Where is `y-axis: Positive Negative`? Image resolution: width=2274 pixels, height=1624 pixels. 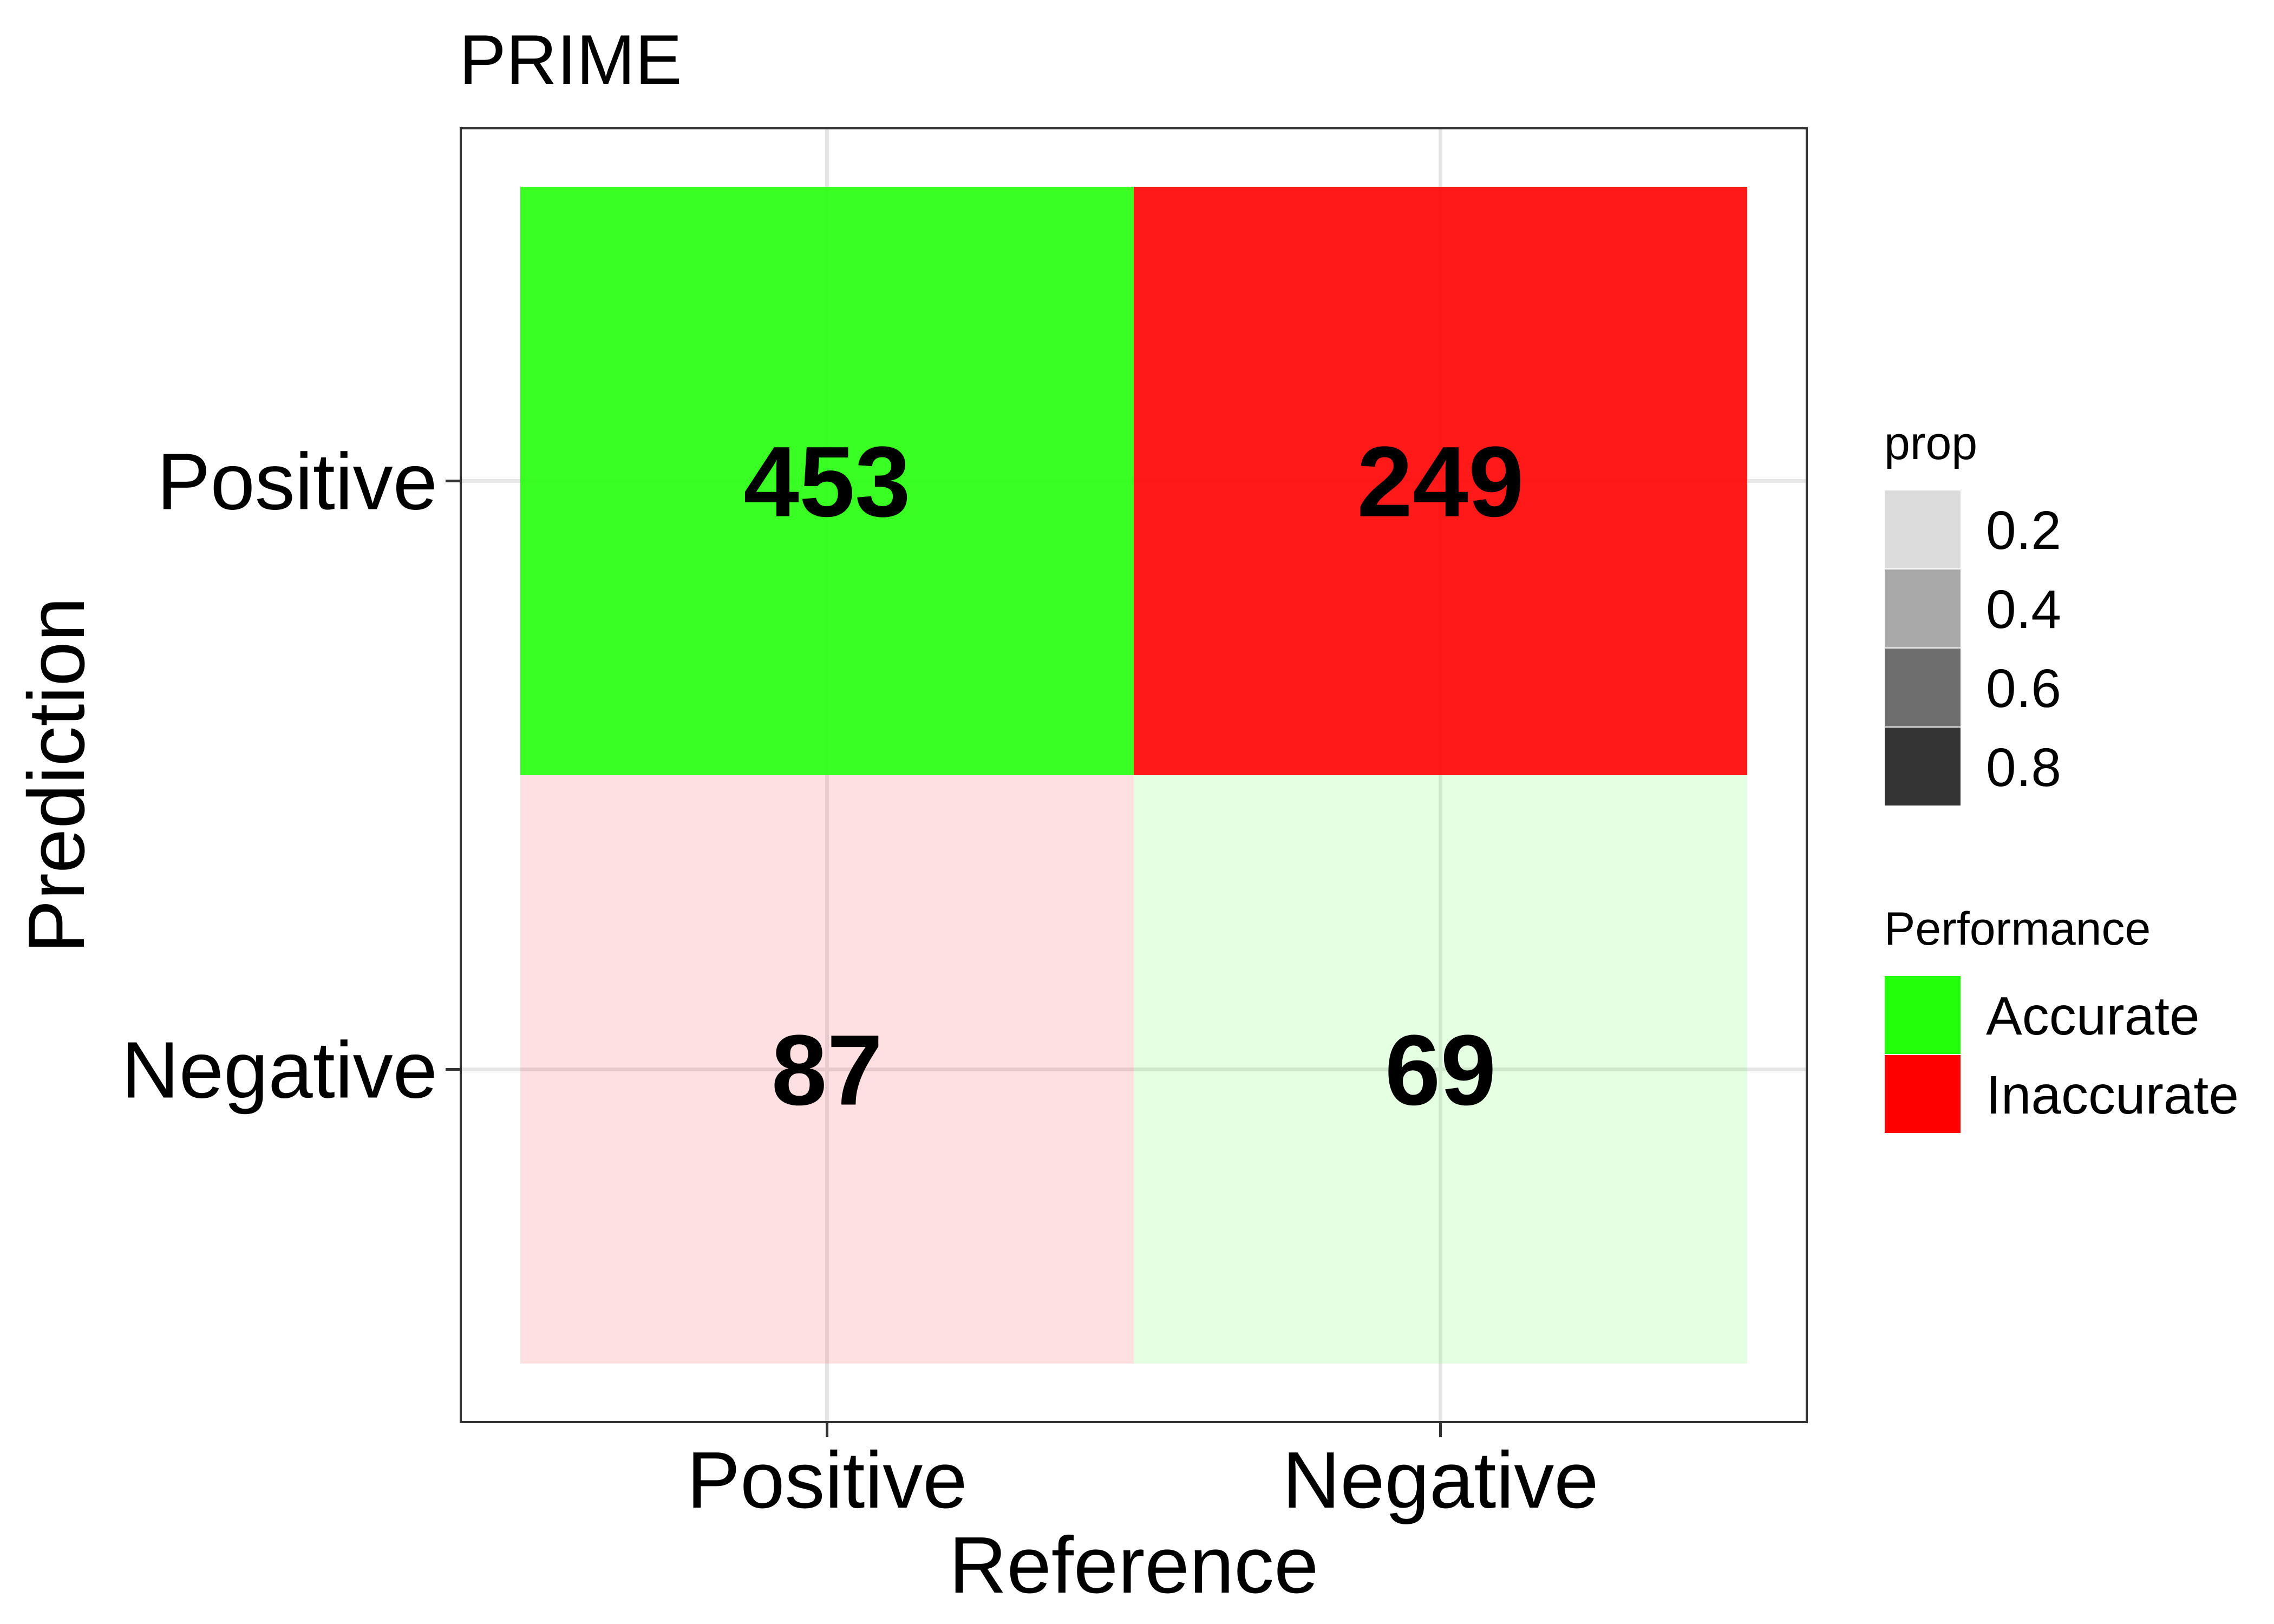
y-axis: Positive Negative is located at coordinates (291, 776).